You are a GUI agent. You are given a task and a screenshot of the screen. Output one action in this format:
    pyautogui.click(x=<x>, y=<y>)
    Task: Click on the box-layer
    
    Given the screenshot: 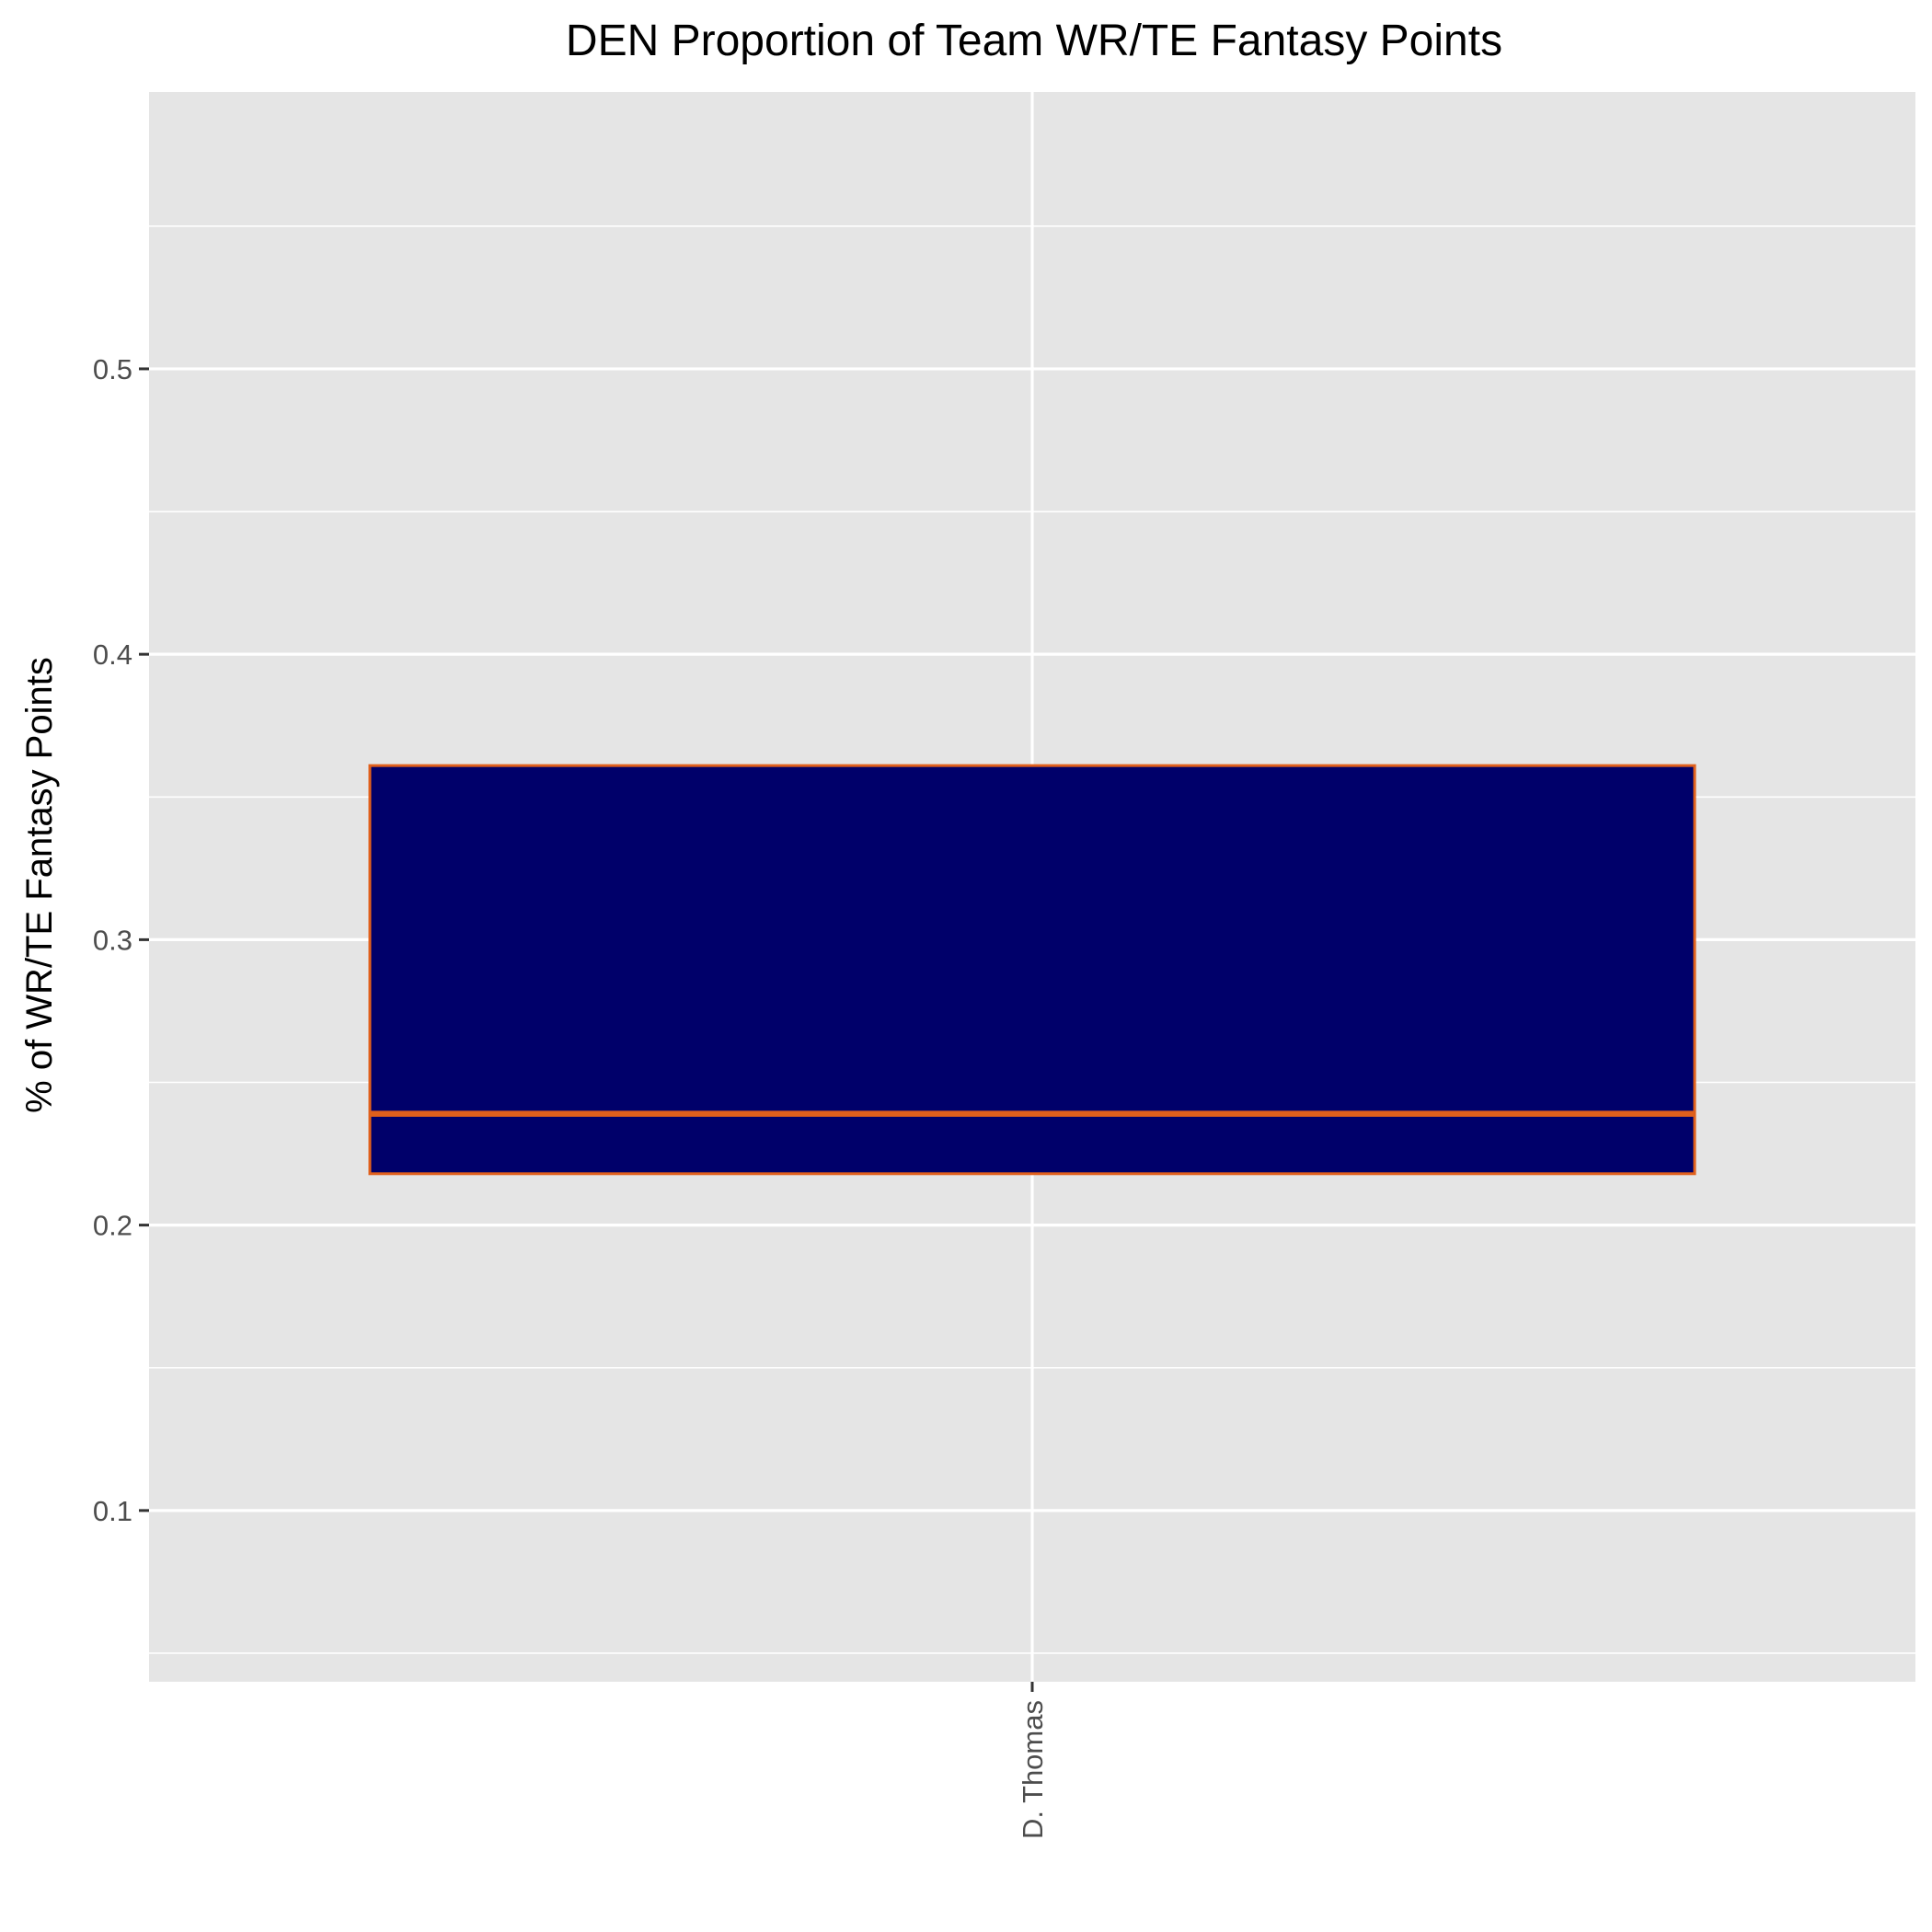 What is the action you would take?
    pyautogui.click(x=1032, y=970)
    